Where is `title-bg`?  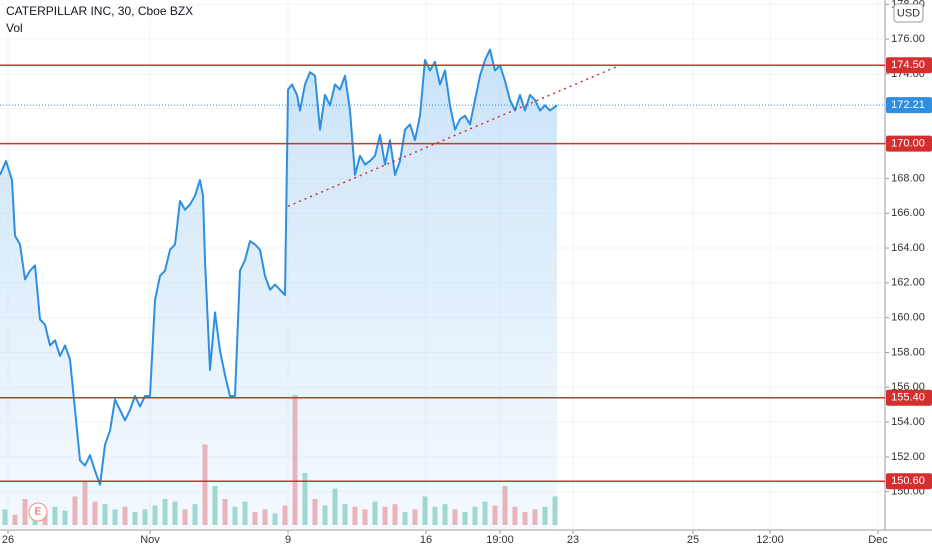
title-bg is located at coordinates (88, 11).